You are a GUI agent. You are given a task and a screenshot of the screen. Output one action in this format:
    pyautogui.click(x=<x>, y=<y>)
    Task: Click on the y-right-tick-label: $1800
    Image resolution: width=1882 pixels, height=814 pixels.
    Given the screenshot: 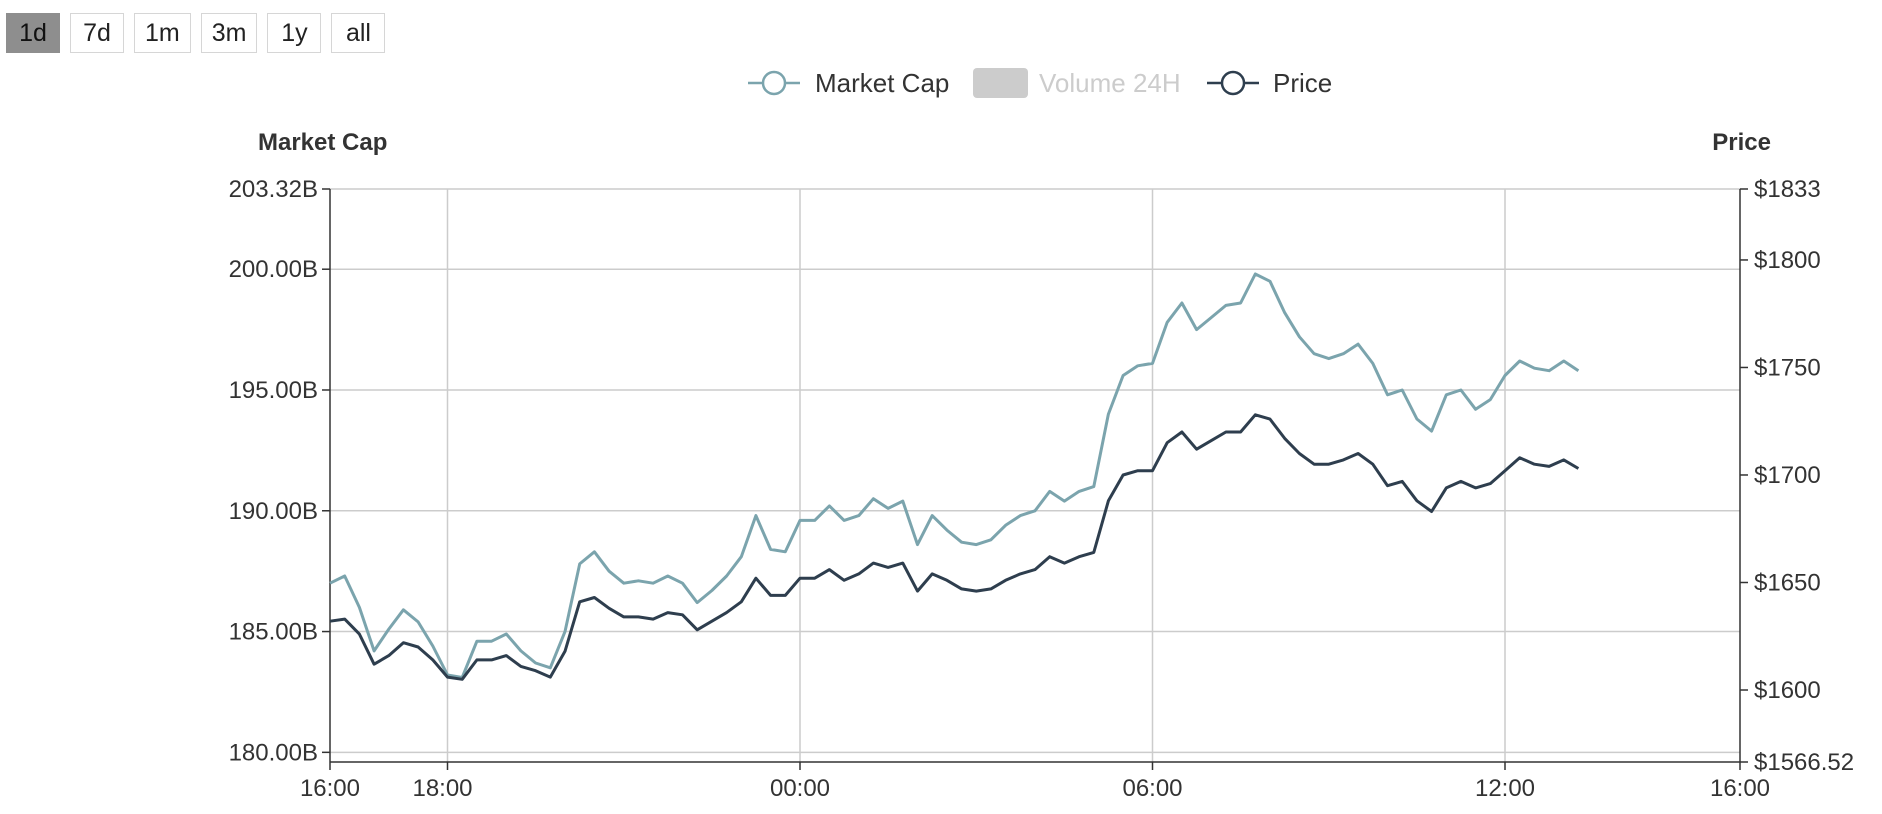 What is the action you would take?
    pyautogui.click(x=1787, y=260)
    